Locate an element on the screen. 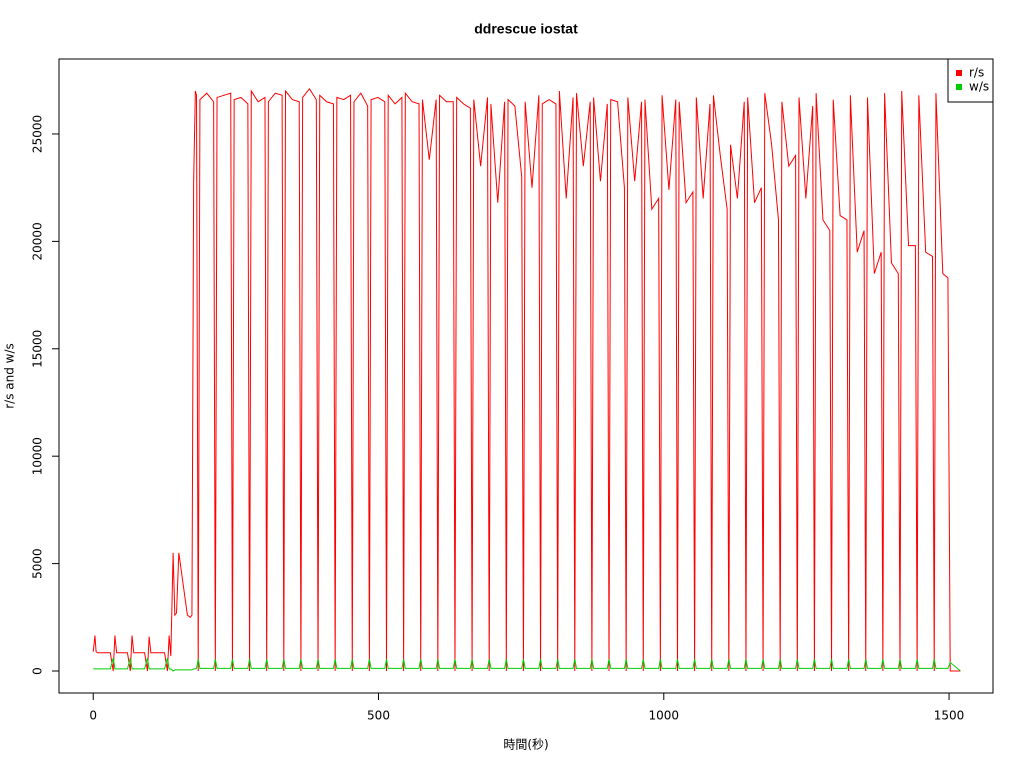 The image size is (1024, 768). y-tick-label: 0 is located at coordinates (38, 671).